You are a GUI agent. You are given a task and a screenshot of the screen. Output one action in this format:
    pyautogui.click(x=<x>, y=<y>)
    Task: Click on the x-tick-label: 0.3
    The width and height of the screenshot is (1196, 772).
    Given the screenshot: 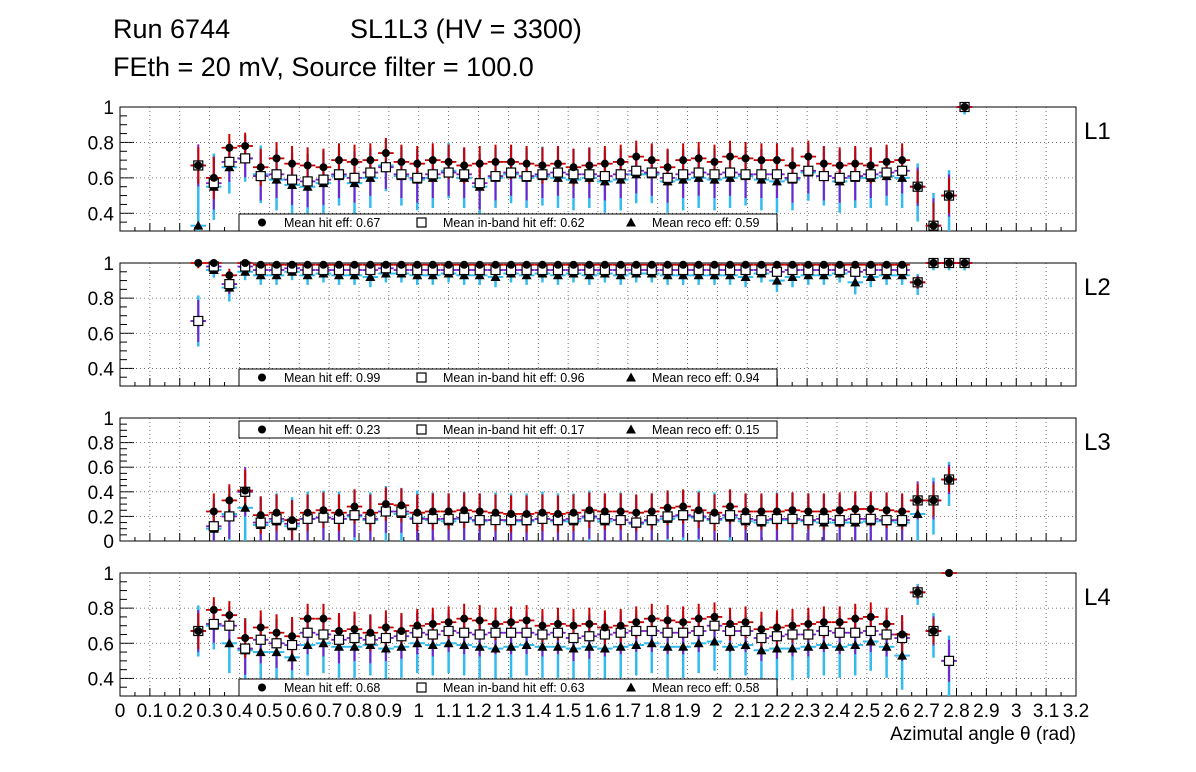 What is the action you would take?
    pyautogui.click(x=209, y=711)
    